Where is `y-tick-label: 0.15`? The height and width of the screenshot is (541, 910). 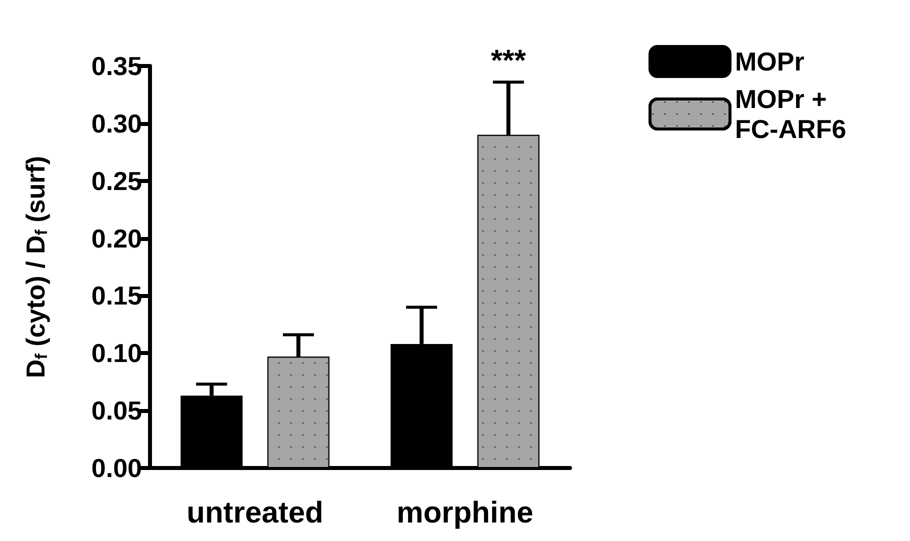
y-tick-label: 0.15 is located at coordinates (116, 295).